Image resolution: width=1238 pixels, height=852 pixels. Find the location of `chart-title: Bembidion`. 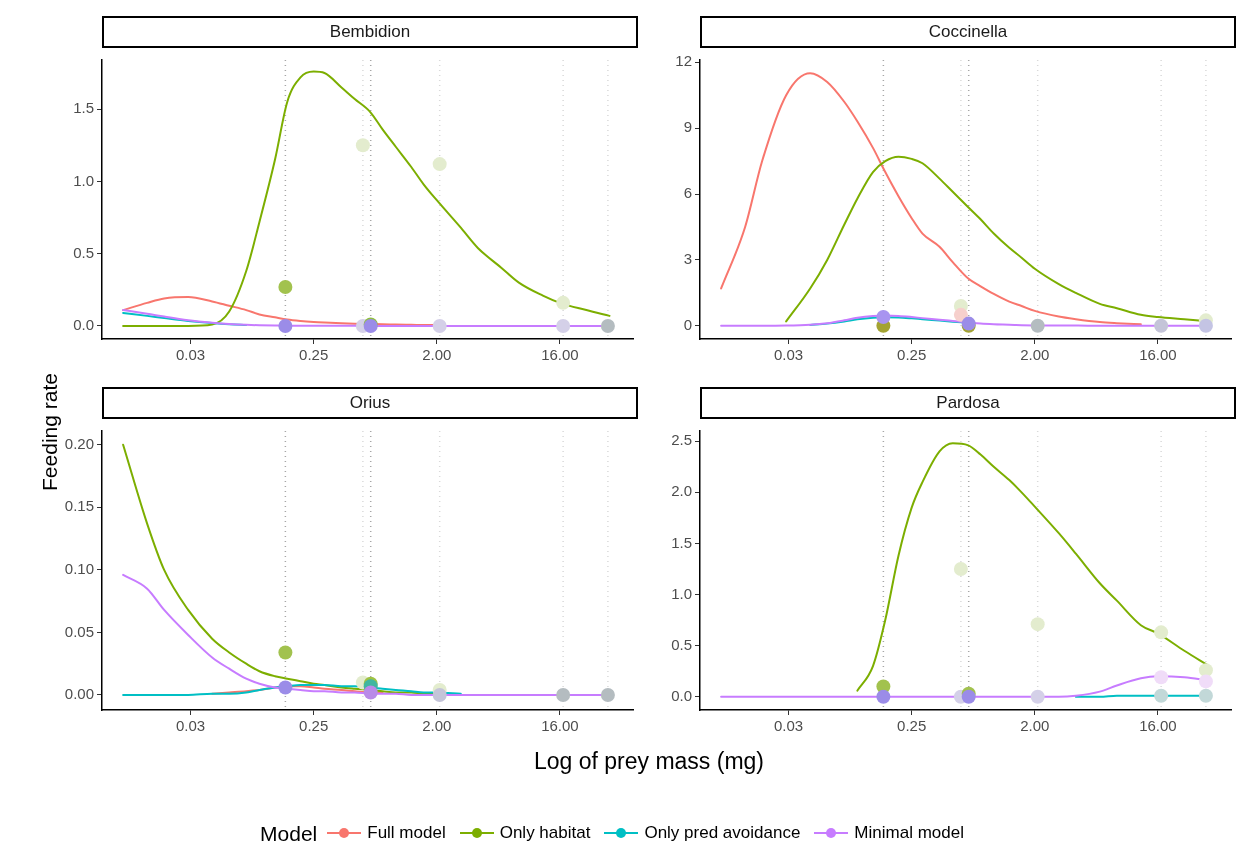

chart-title: Bembidion is located at coordinates (370, 32).